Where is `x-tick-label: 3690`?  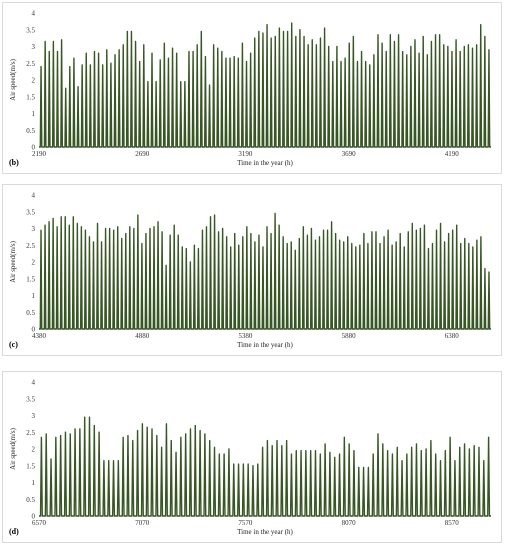 x-tick-label: 3690 is located at coordinates (349, 154).